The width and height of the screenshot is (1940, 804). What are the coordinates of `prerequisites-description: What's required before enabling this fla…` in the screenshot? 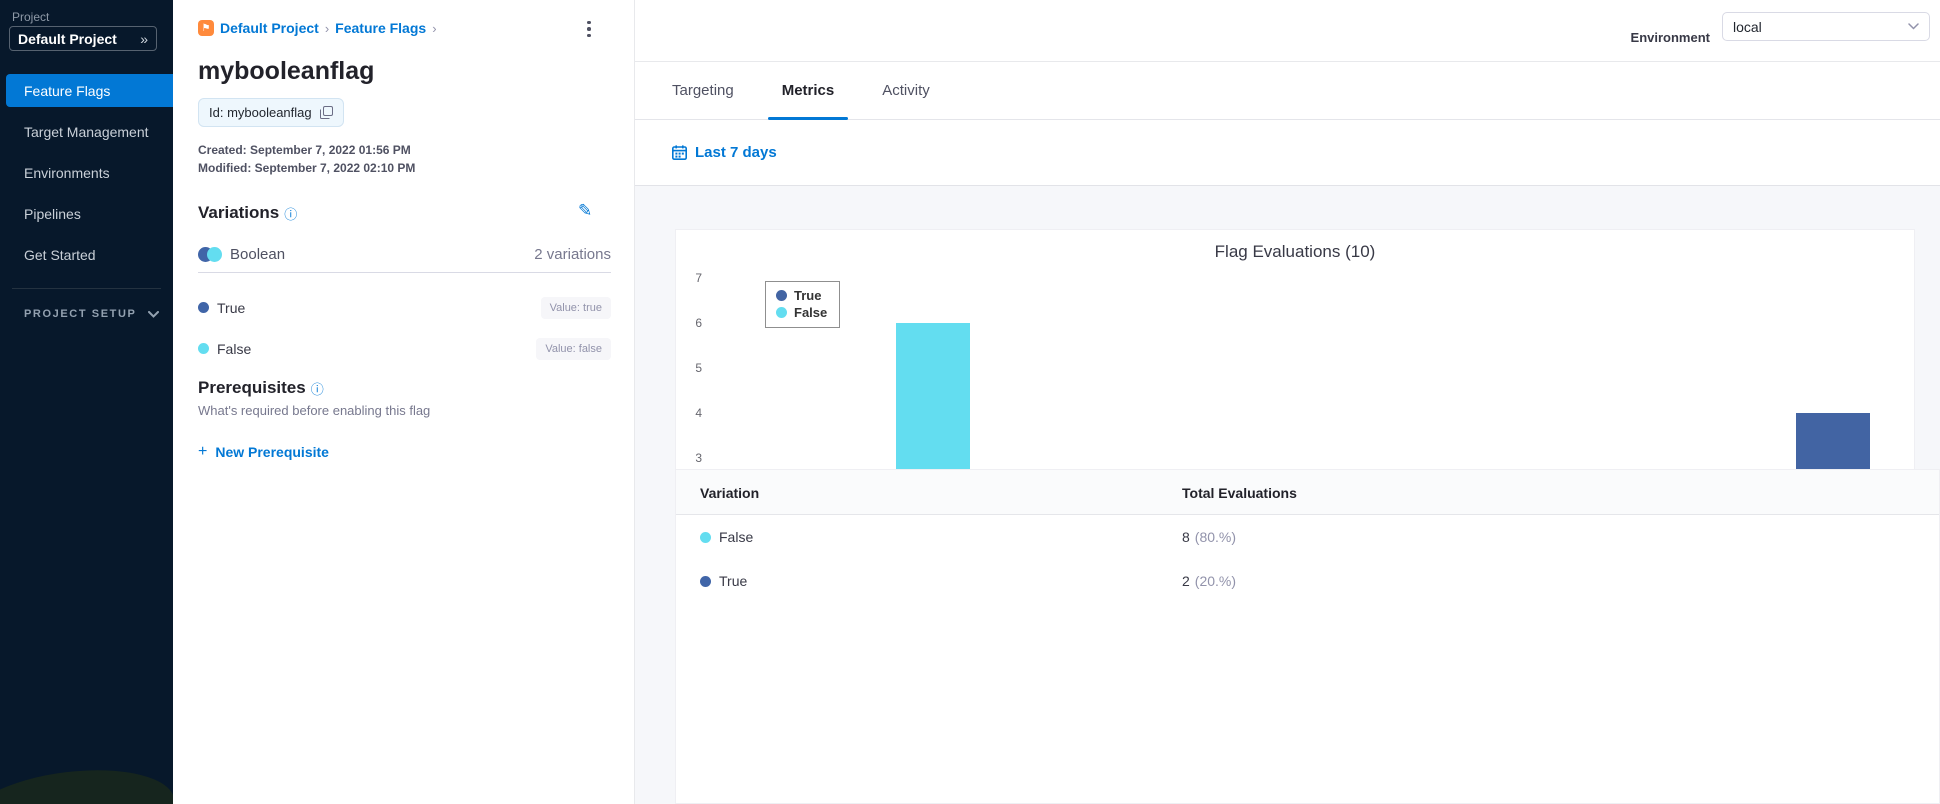 It's located at (314, 410).